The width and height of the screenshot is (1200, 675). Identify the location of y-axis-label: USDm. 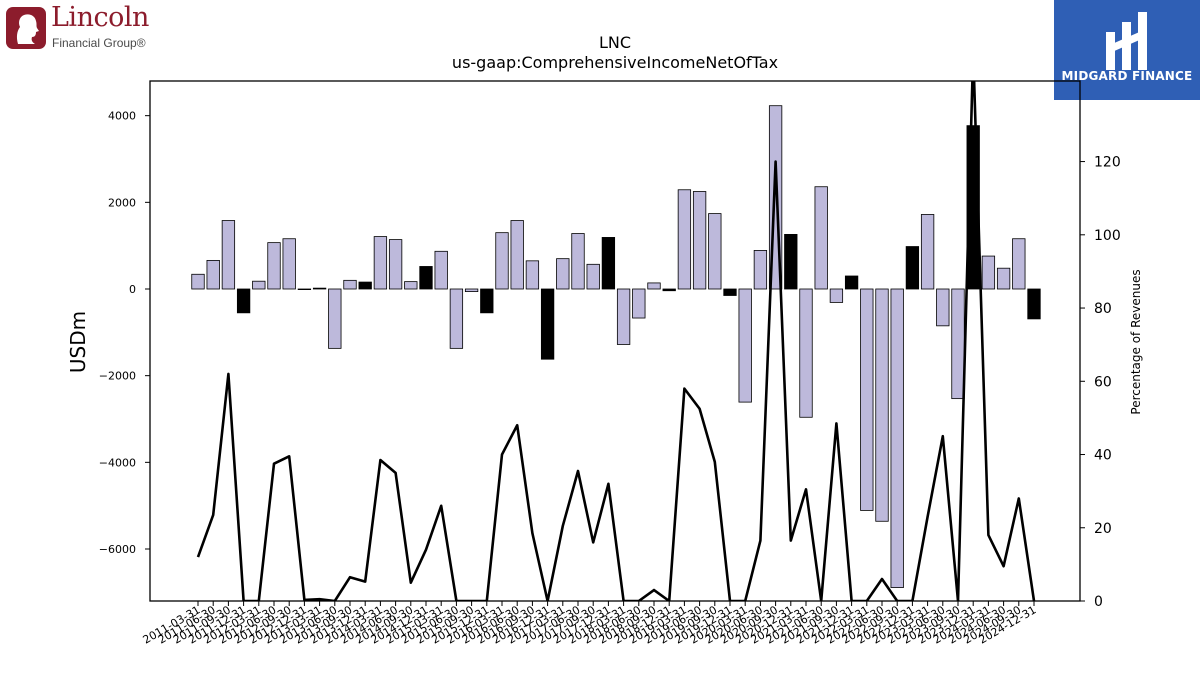
(78, 342).